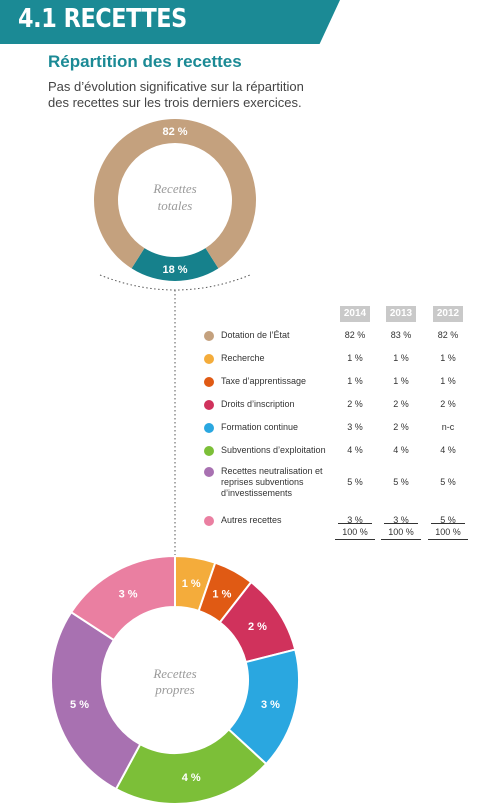  I want to click on row-value: n-c, so click(448, 427).